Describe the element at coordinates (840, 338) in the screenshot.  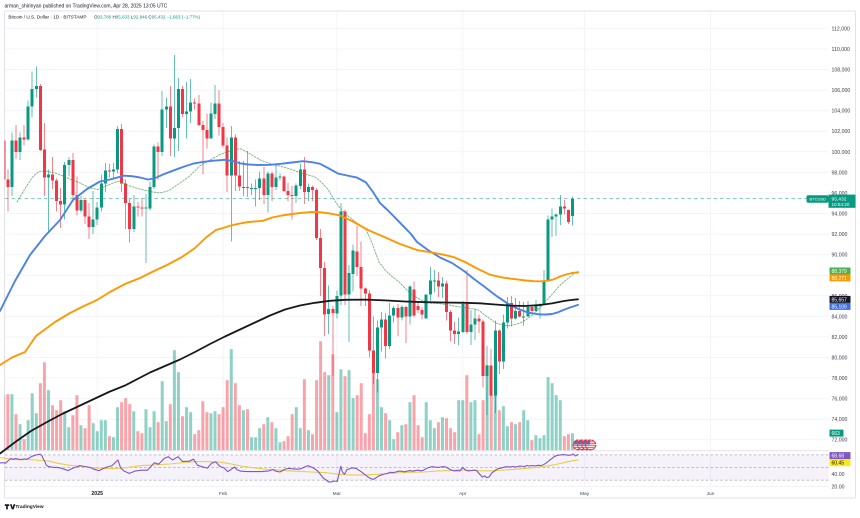
I see `svg-text: 82,000` at that location.